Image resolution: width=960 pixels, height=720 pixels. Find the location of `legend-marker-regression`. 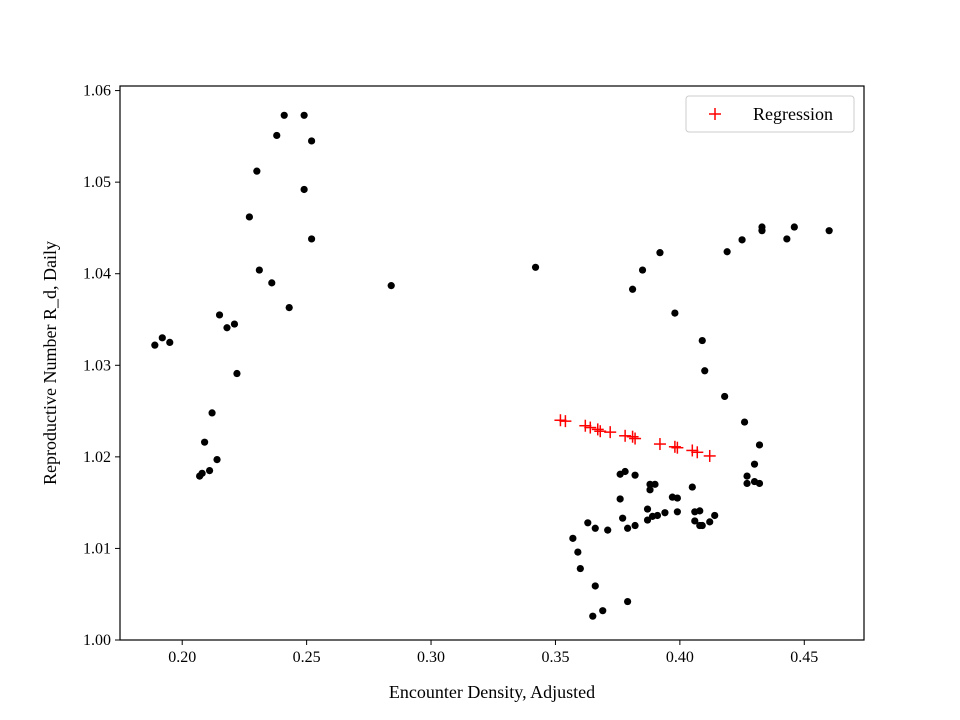

legend-marker-regression is located at coordinates (715, 114).